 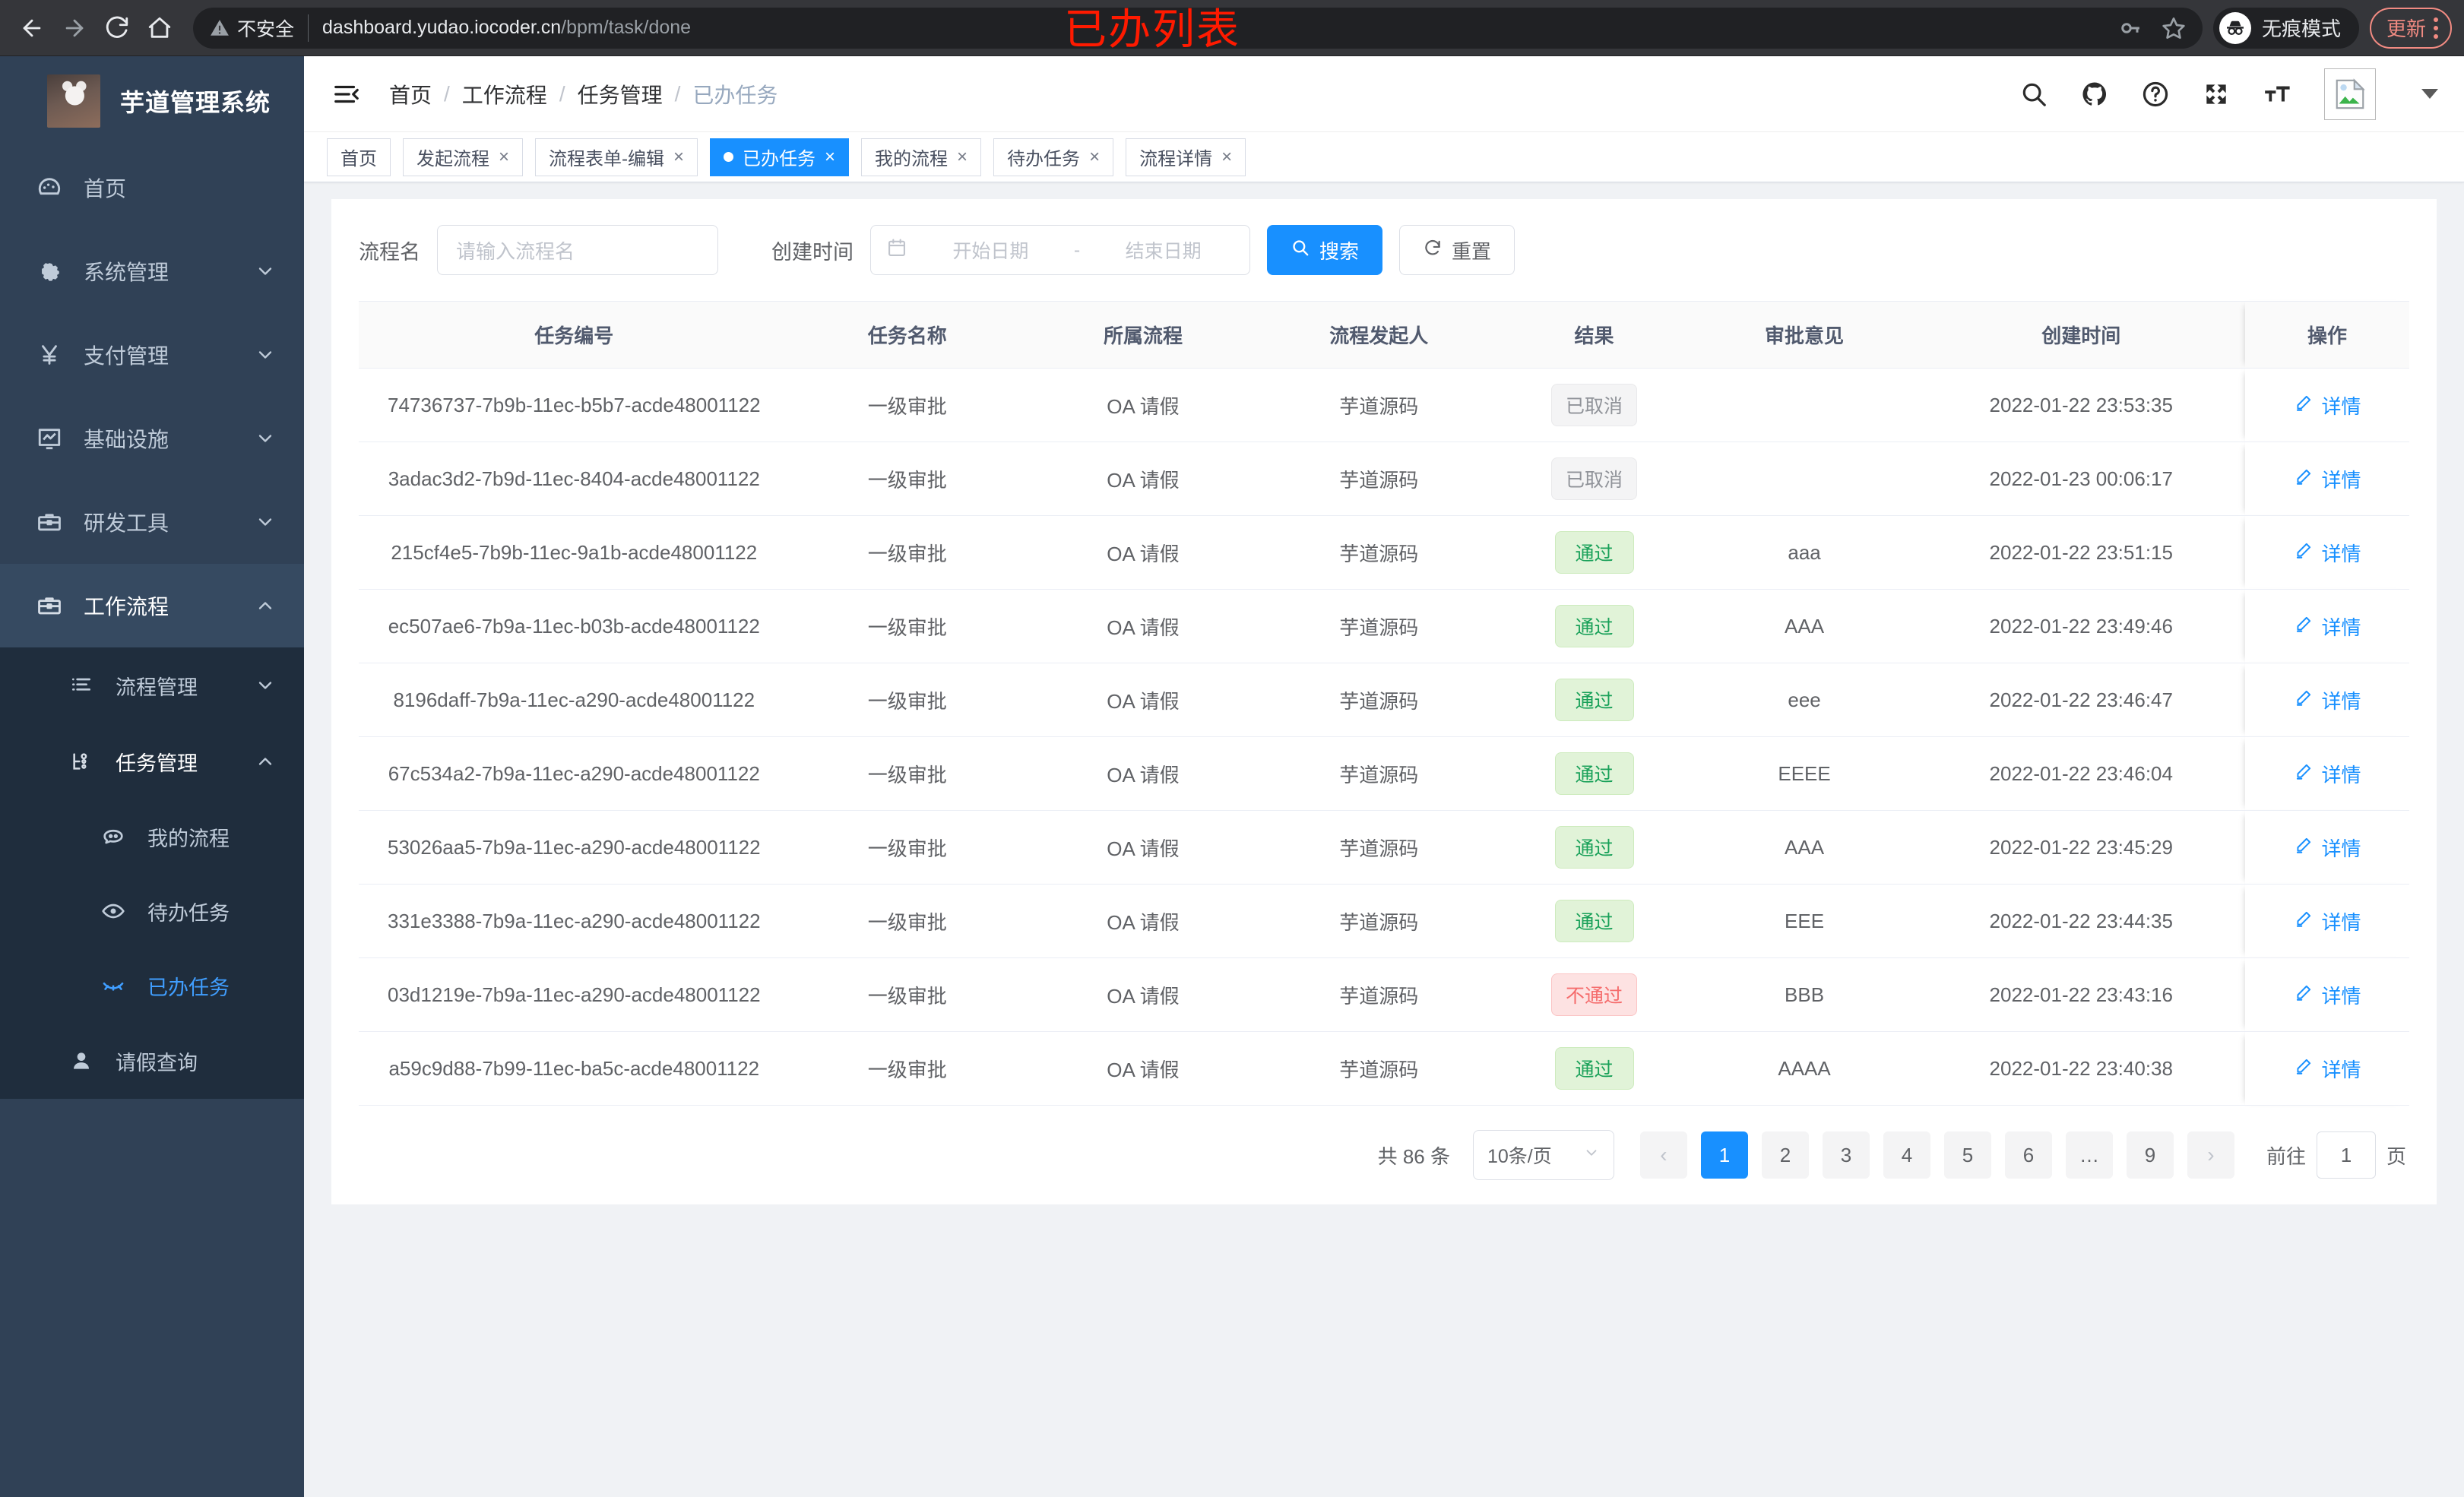 I want to click on sidebar-item-system: 系统管理, so click(x=152, y=271).